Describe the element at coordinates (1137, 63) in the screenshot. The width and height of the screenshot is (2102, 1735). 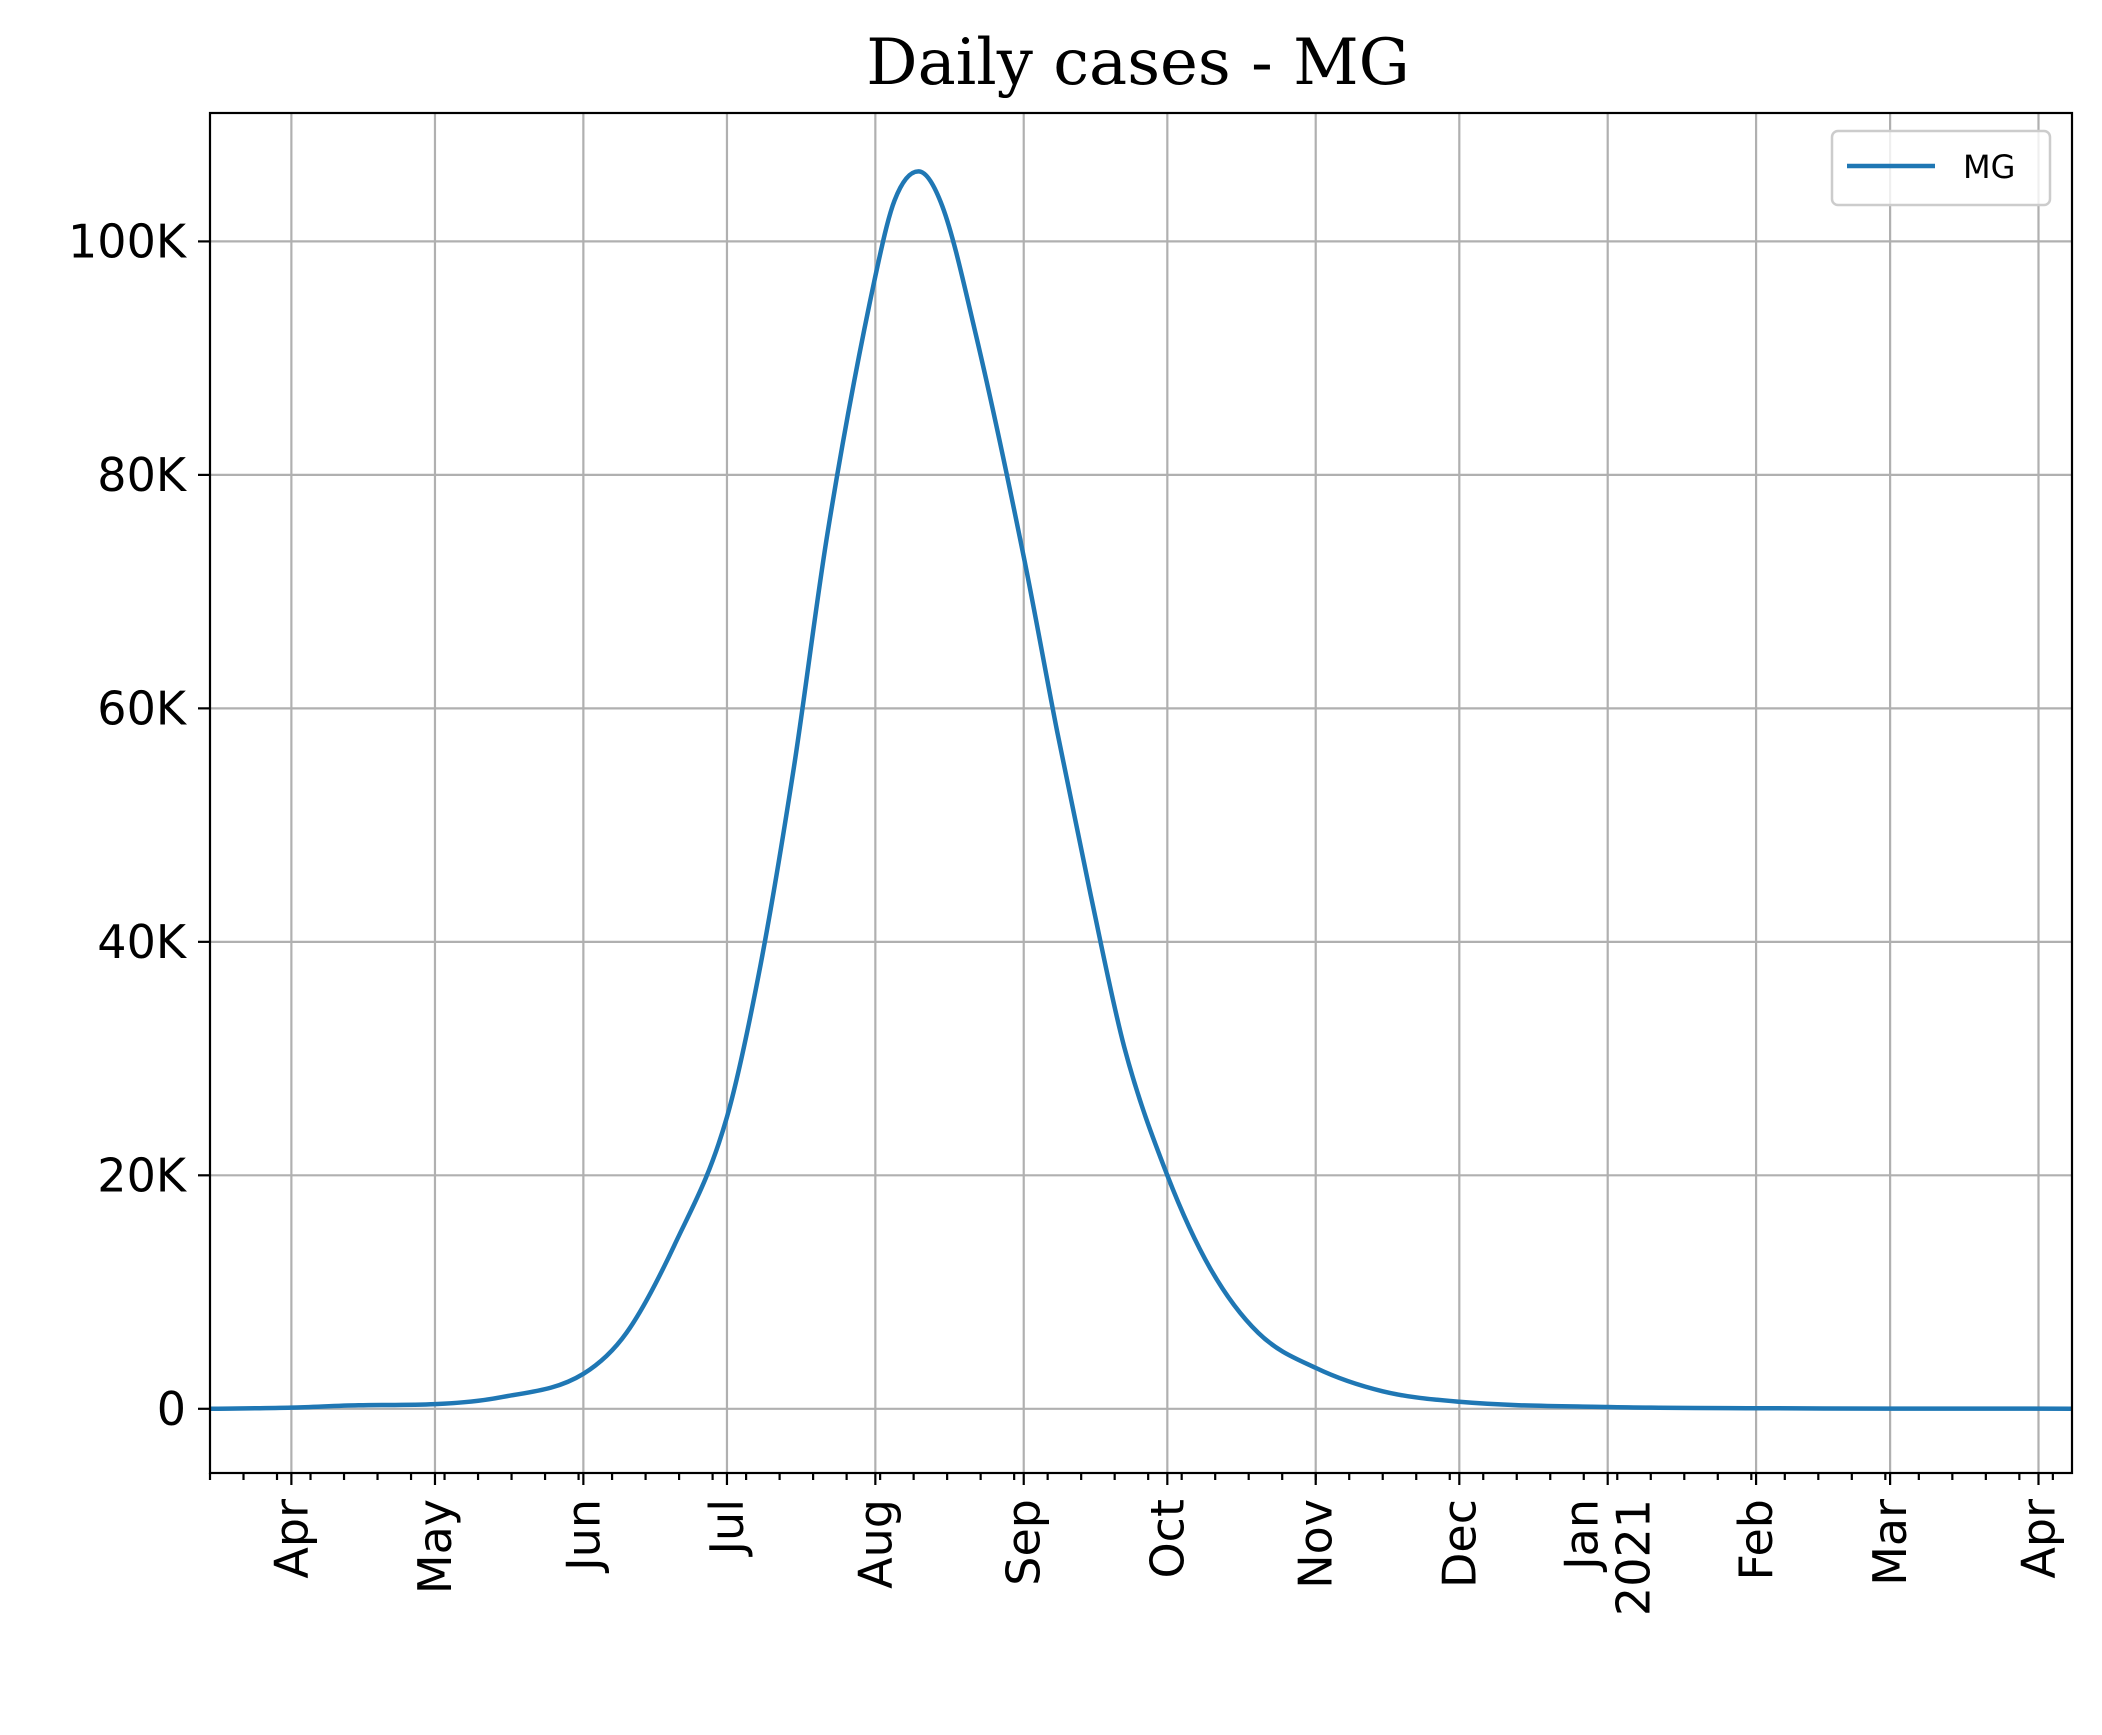
I see `chart-title: Daily cases - MG` at that location.